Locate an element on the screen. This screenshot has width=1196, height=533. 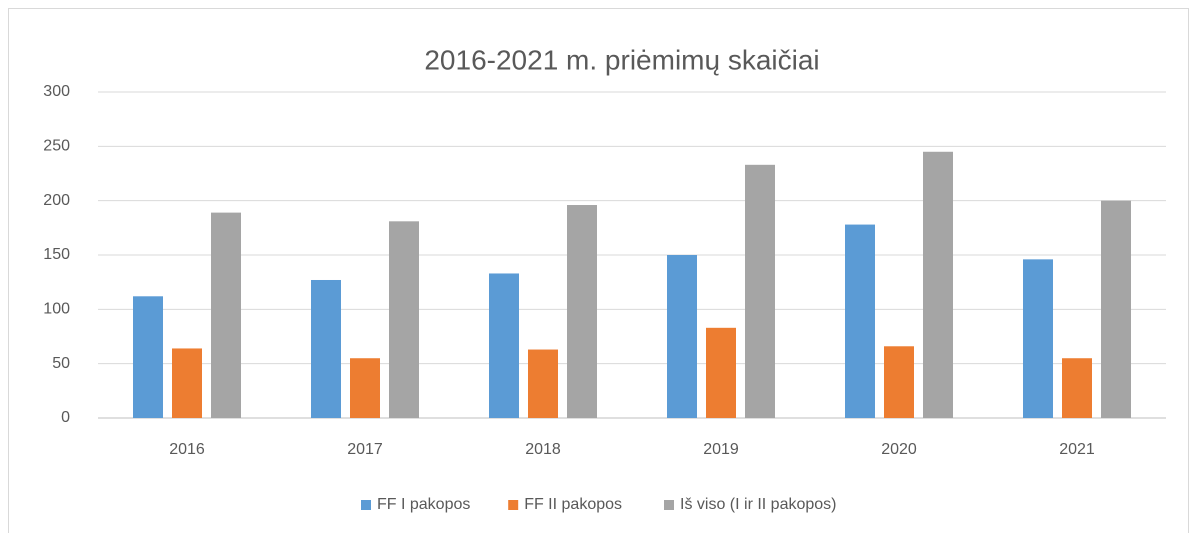
x-tick-label: 2017 is located at coordinates (365, 449).